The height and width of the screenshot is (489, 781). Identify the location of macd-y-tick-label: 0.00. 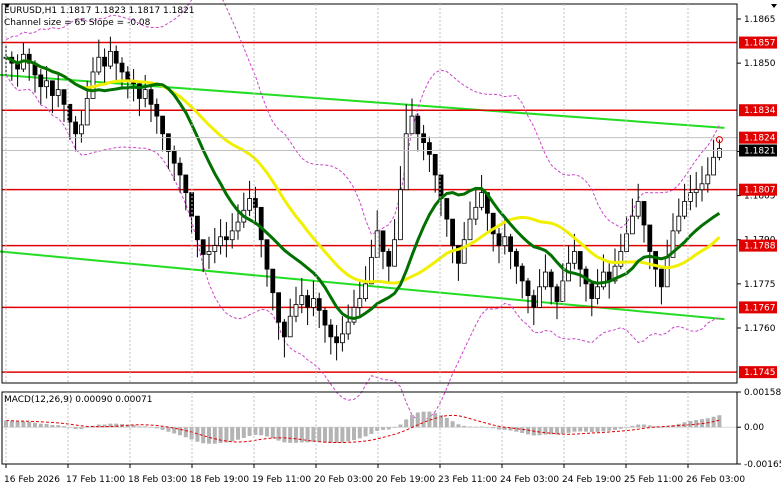
(754, 428).